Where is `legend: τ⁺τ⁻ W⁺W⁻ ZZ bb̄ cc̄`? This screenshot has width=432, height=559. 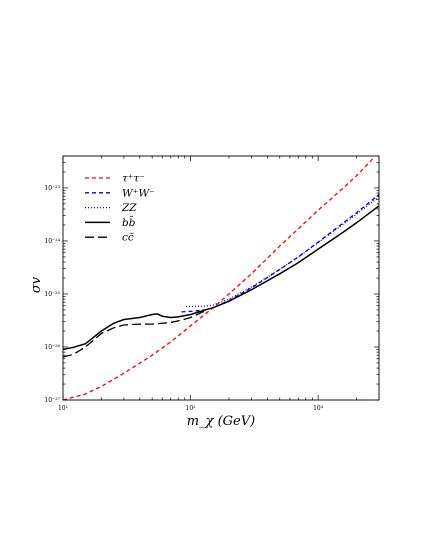 legend: τ⁺τ⁻ W⁺W⁻ ZZ bb̄ cc̄ is located at coordinates (120, 208).